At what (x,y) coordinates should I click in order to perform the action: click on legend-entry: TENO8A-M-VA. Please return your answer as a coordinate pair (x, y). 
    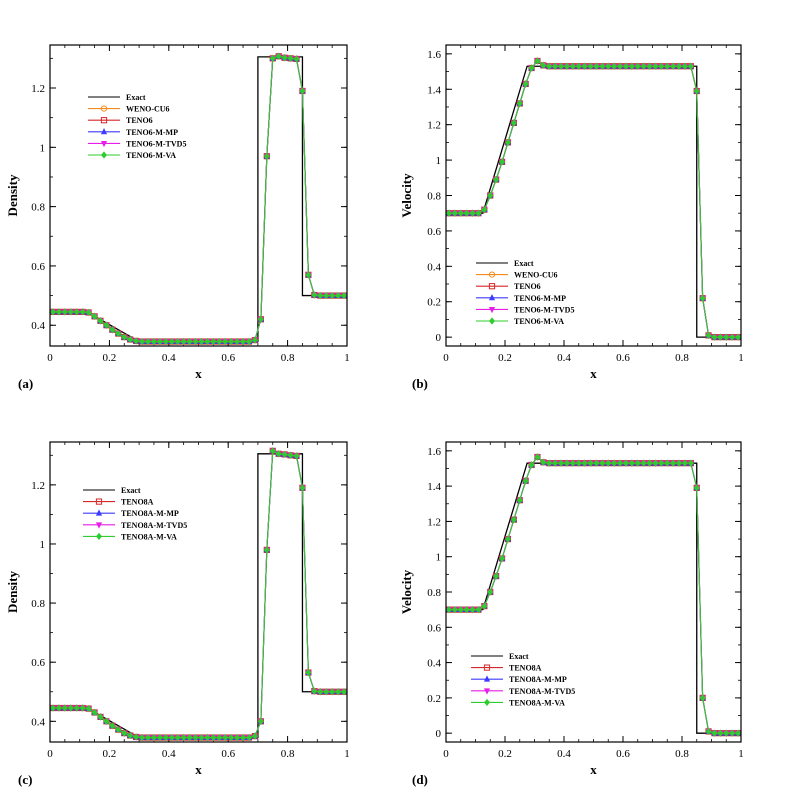
    Looking at the image, I should click on (149, 536).